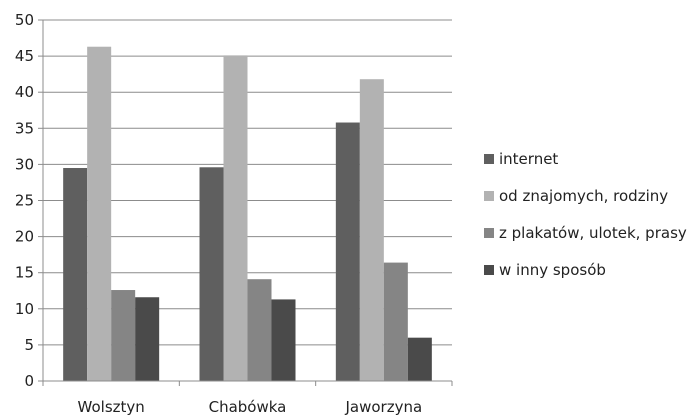 Image resolution: width=700 pixels, height=420 pixels. What do you see at coordinates (24, 56) in the screenshot?
I see `y-tick-label: 45` at bounding box center [24, 56].